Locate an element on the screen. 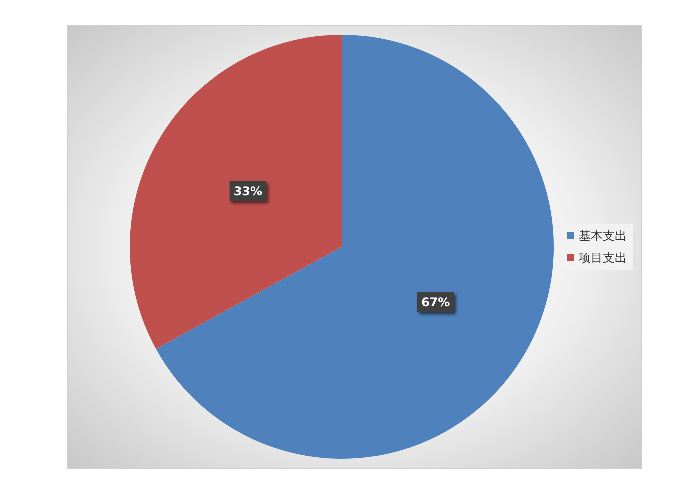 Image resolution: width=694 pixels, height=477 pixels. legend-label: 项目支出 is located at coordinates (603, 258).